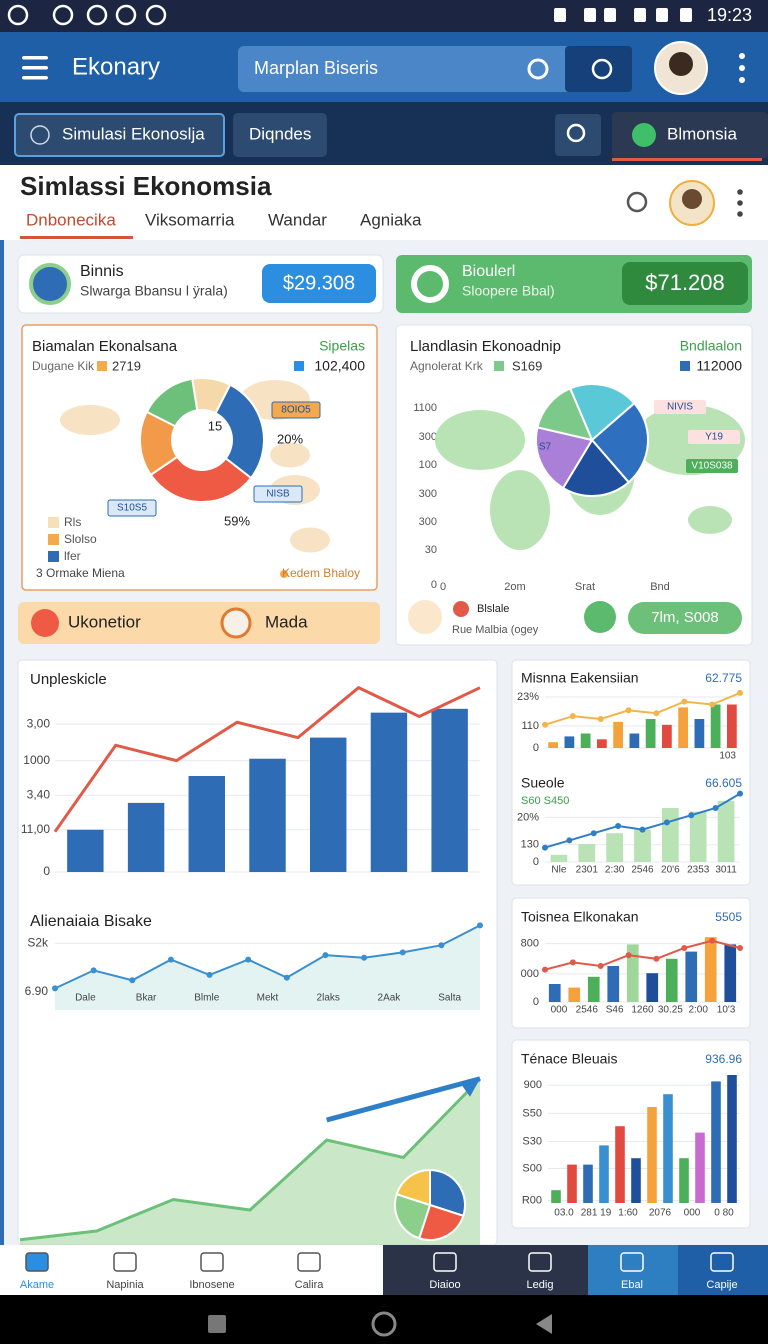 The height and width of the screenshot is (1344, 768). I want to click on check-button, so click(600, 617).